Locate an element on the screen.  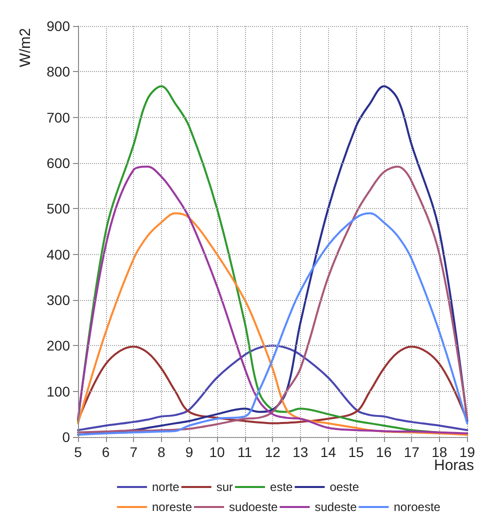
x-tick-label: 18 is located at coordinates (440, 452).